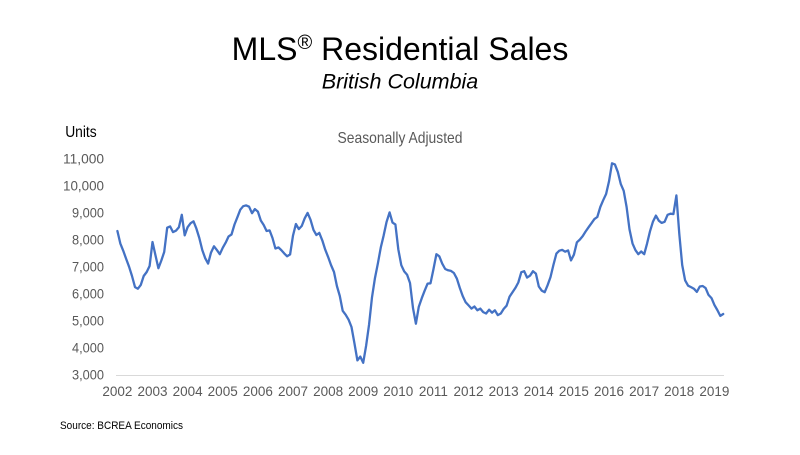 Image resolution: width=800 pixels, height=455 pixels. I want to click on svg-text: 2002, so click(117, 391).